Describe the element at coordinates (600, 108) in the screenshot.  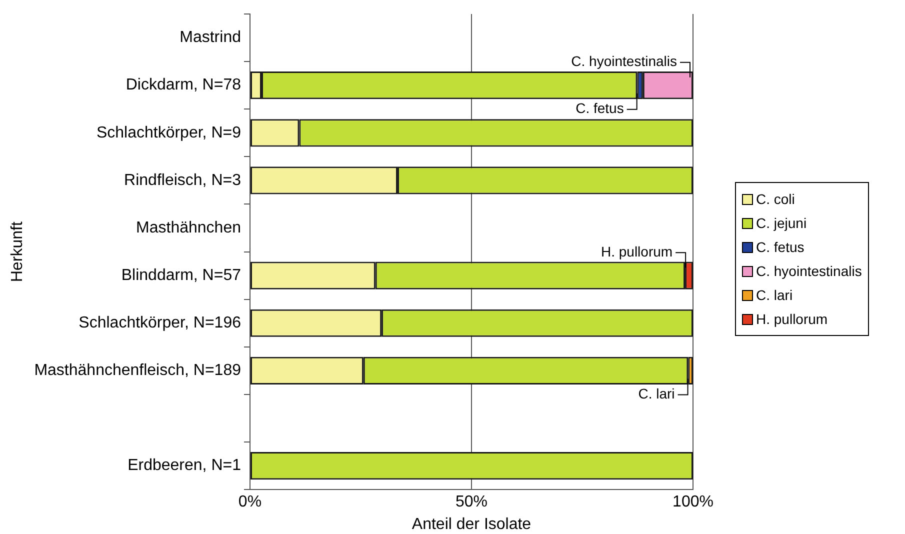
I see `annotation: C. fetus` at that location.